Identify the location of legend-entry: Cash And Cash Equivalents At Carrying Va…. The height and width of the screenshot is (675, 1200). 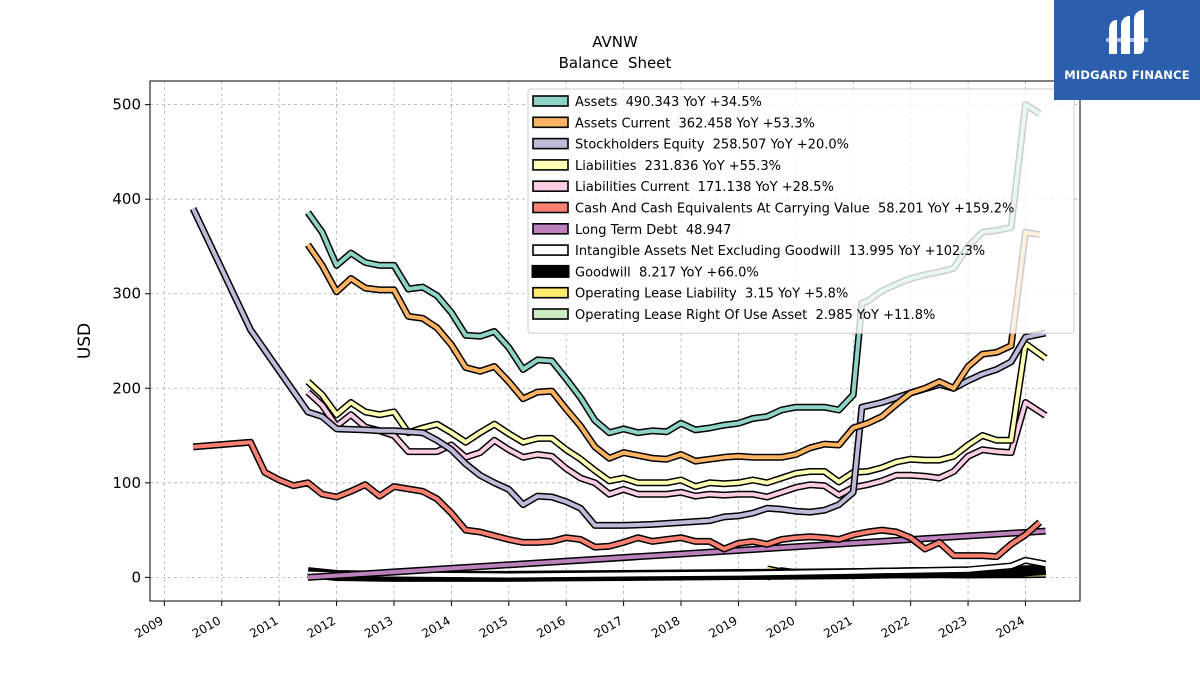
(794, 209).